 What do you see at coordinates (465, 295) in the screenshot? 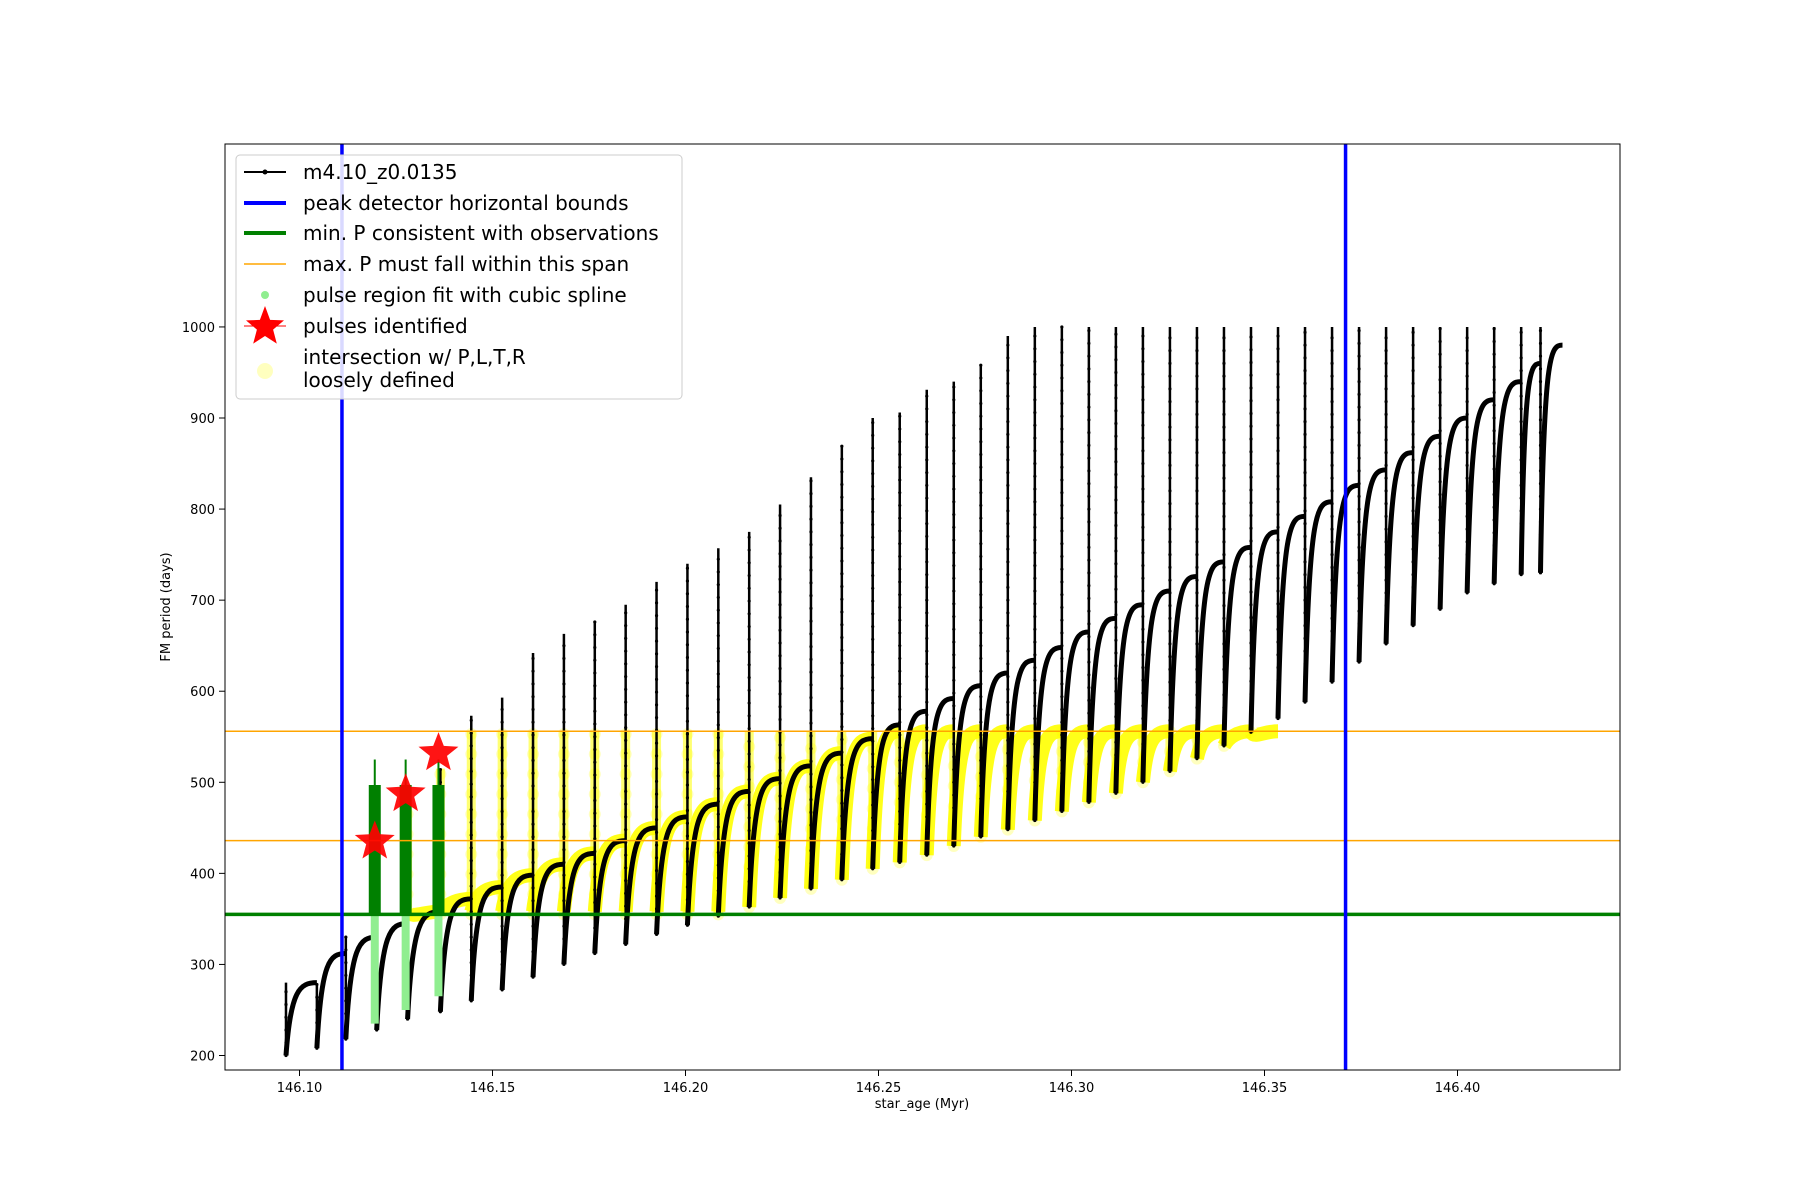
I see `legend-label-spline-fit: pulse region fit with cubic spline` at bounding box center [465, 295].